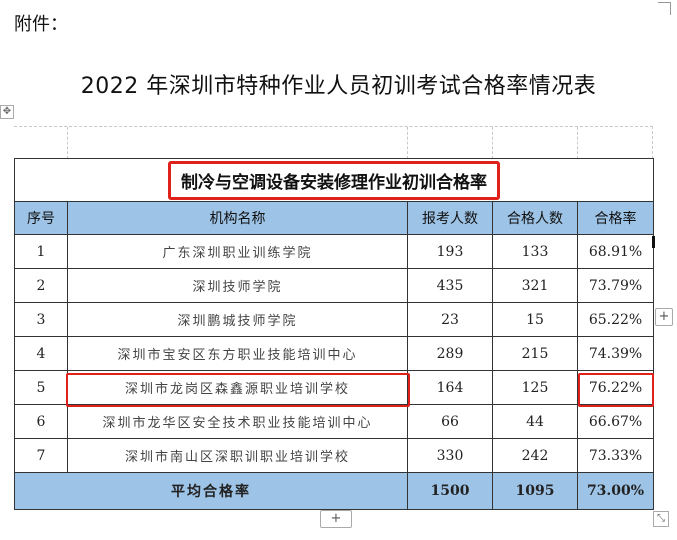 This screenshot has height=540, width=677. Describe the element at coordinates (450, 353) in the screenshot. I see `cell-applicants: 289` at that location.